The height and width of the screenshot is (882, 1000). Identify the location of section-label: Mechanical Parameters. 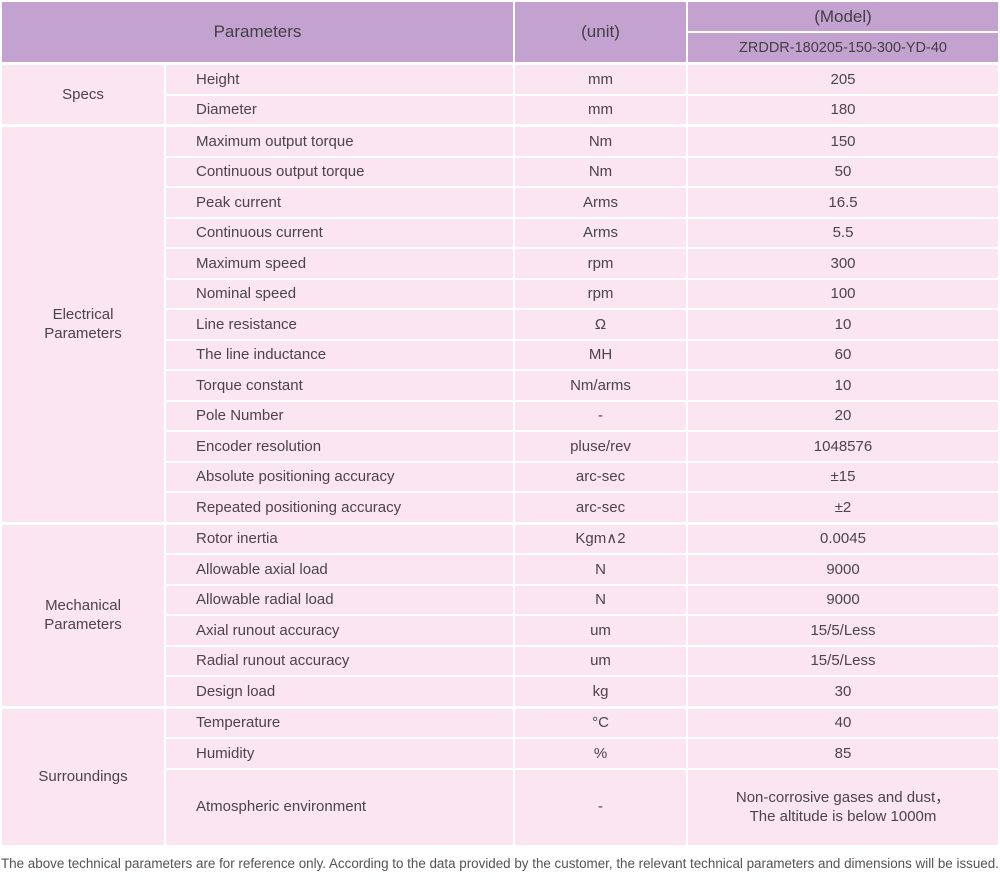
(83, 615).